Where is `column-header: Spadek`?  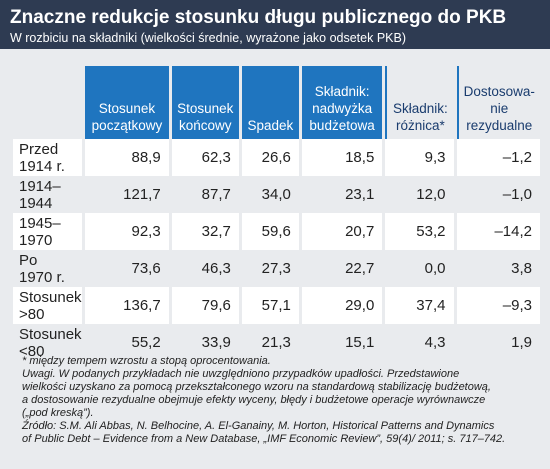
column-header: Spadek is located at coordinates (270, 102).